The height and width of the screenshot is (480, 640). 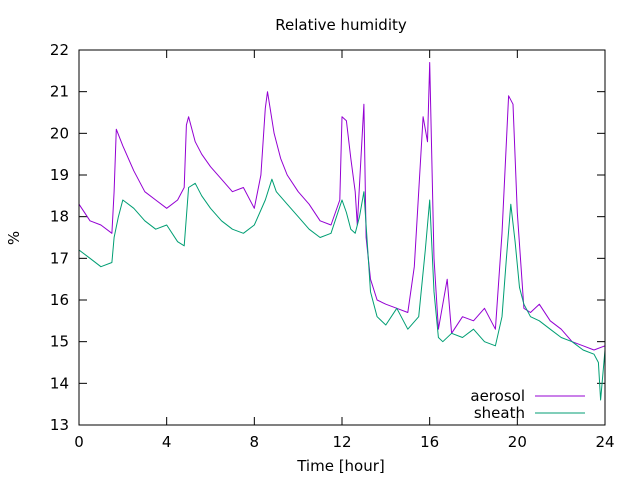 What do you see at coordinates (341, 25) in the screenshot?
I see `chart-title: Relative humidity` at bounding box center [341, 25].